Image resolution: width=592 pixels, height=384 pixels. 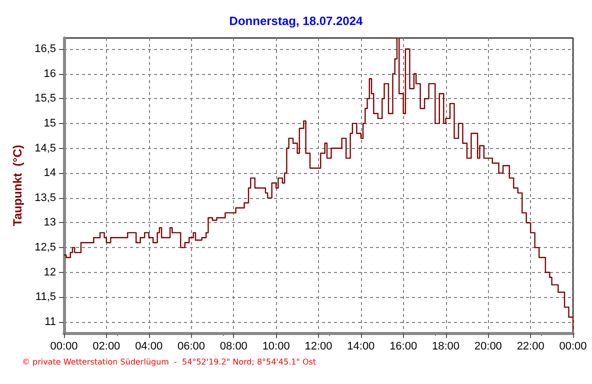 What do you see at coordinates (446, 346) in the screenshot?
I see `x-tick-label: 18:00` at bounding box center [446, 346].